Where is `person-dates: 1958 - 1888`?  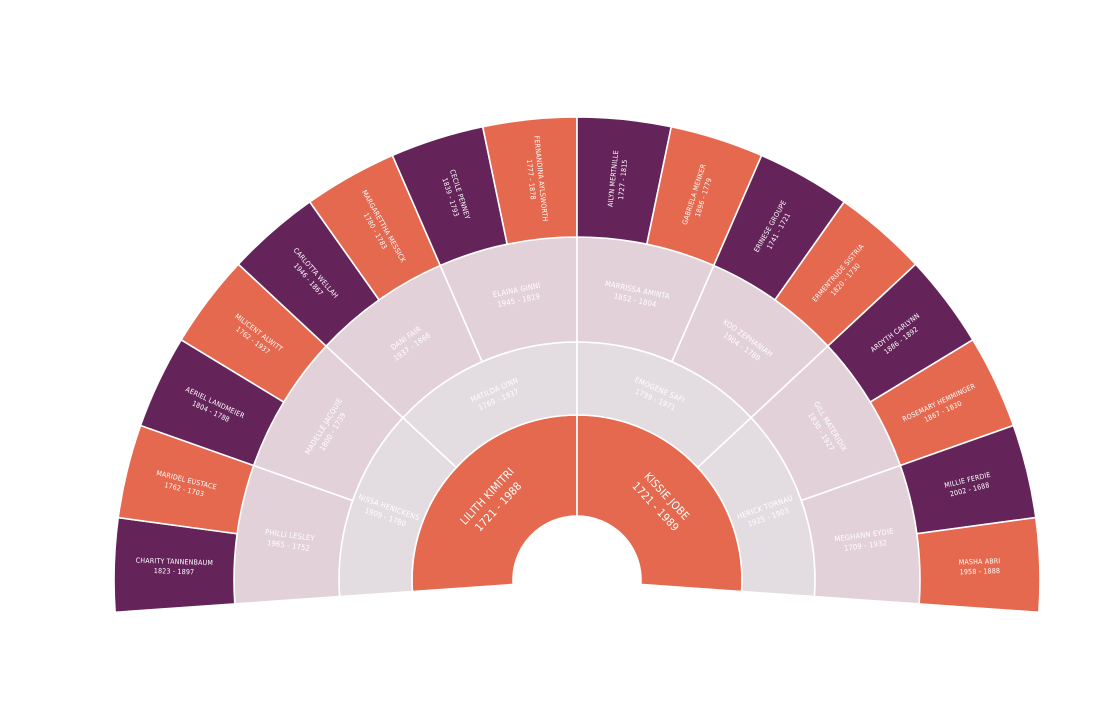
person-dates: 1958 - 1888 is located at coordinates (980, 571).